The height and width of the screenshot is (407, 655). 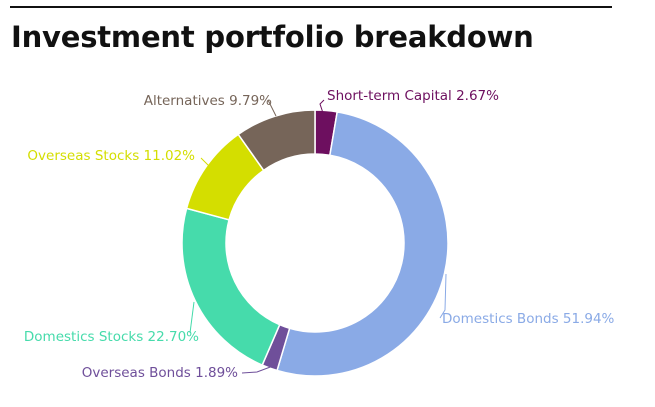 I want to click on top-rule, so click(x=311, y=7).